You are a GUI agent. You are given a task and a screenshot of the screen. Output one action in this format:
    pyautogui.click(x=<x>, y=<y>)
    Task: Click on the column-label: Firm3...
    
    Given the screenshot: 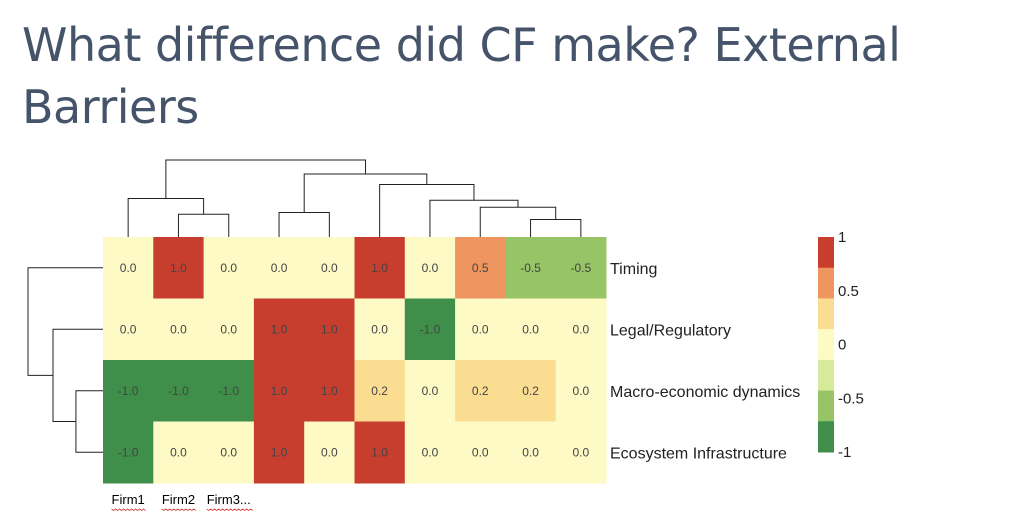 What is the action you would take?
    pyautogui.click(x=229, y=499)
    